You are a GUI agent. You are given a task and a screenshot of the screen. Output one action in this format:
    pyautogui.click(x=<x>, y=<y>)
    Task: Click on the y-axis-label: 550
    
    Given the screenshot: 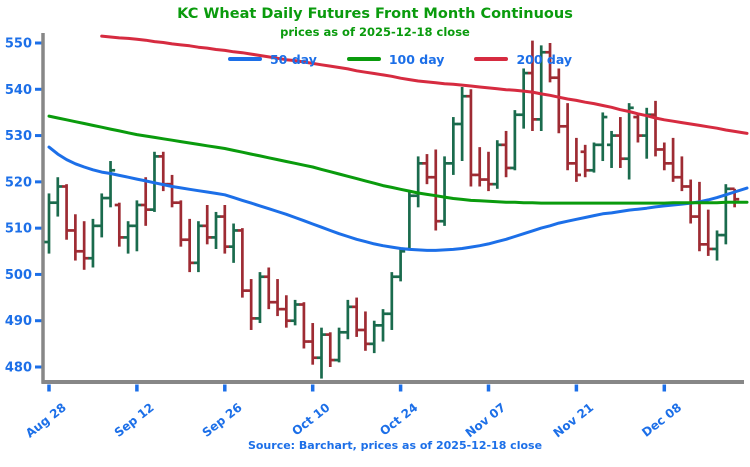 What is the action you would take?
    pyautogui.click(x=18, y=44)
    